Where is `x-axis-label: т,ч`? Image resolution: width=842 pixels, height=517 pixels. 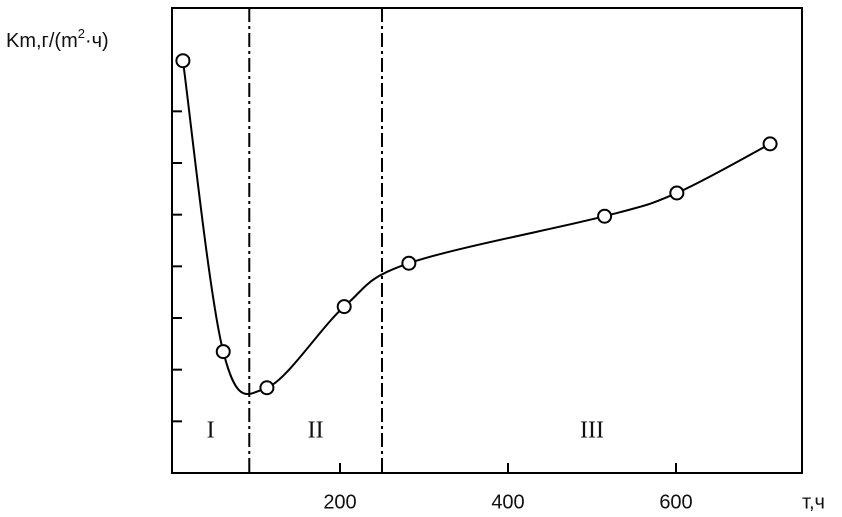
x-axis-label: т,ч is located at coordinates (813, 502).